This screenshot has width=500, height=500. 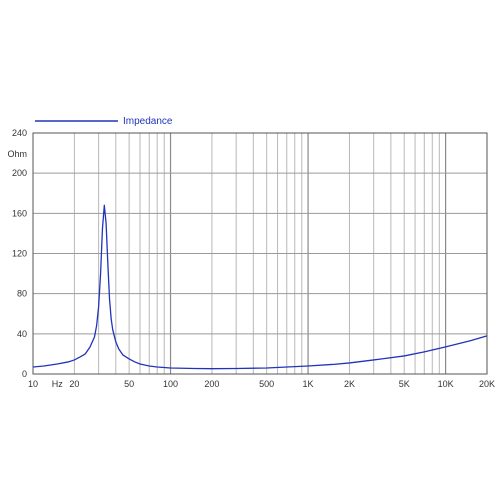 I want to click on y-tick-label: 240, so click(x=19, y=133).